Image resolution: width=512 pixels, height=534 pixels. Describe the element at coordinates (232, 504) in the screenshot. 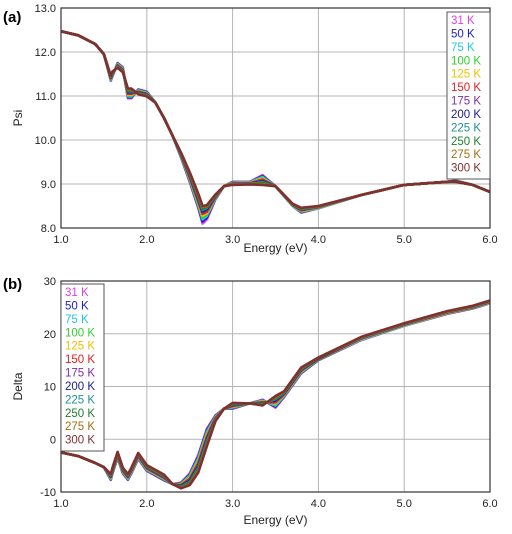

I see `panel-b-x-tick-label: 3.0` at that location.